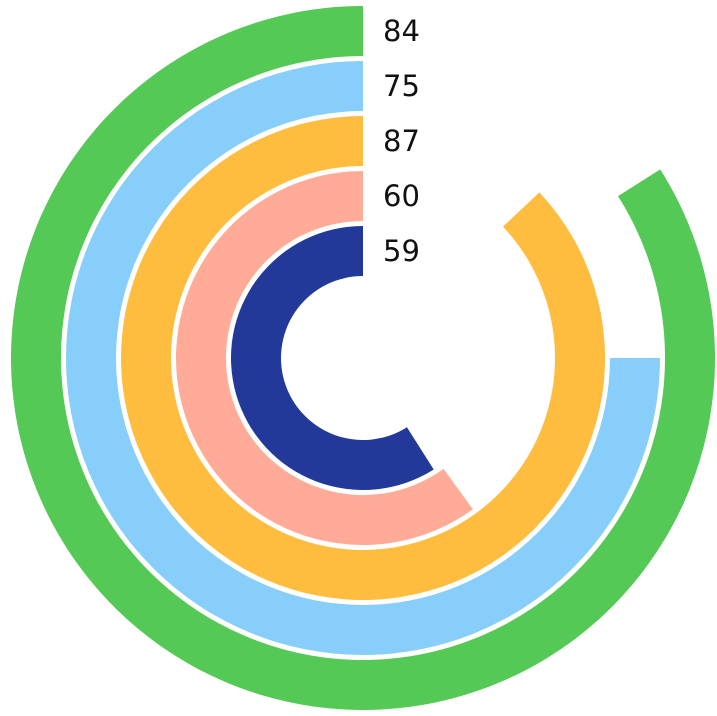 The image size is (717, 716). I want to click on value-label: 75, so click(401, 86).